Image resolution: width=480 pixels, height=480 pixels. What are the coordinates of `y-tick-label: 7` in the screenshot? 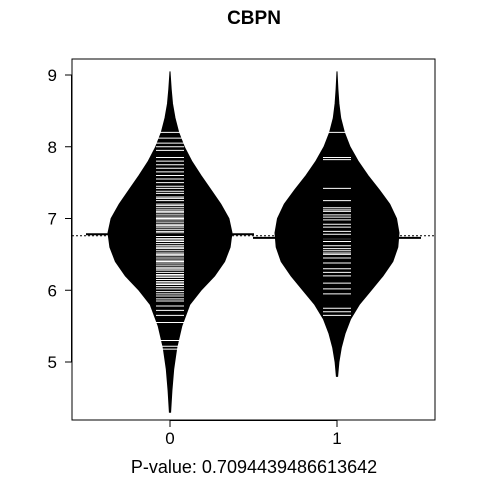 It's located at (52, 219).